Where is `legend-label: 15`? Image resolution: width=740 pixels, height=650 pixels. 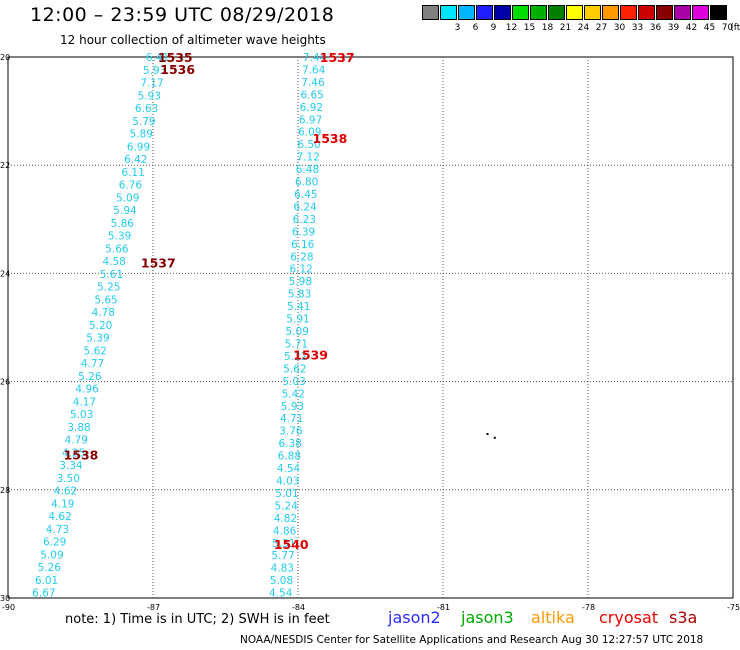
legend-label: 15 is located at coordinates (529, 28).